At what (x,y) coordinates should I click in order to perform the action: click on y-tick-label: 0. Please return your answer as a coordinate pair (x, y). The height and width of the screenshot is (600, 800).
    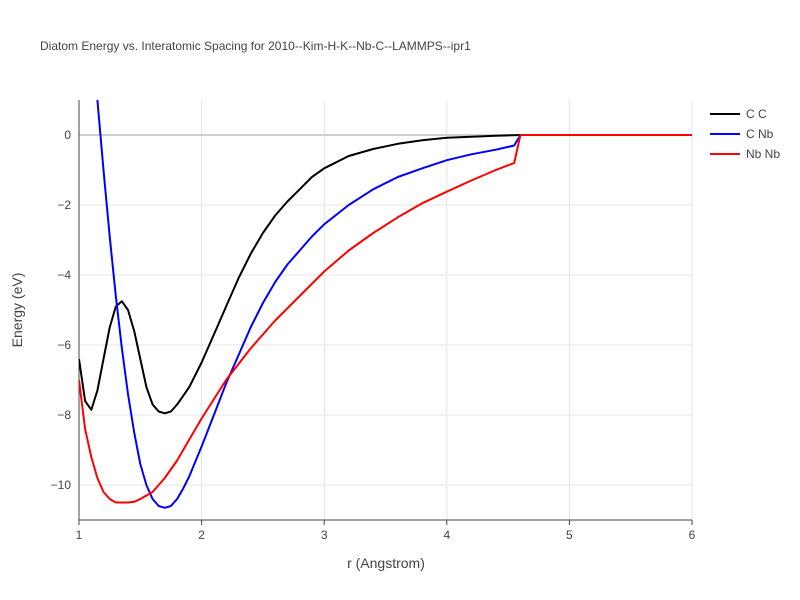
    Looking at the image, I should click on (67, 135).